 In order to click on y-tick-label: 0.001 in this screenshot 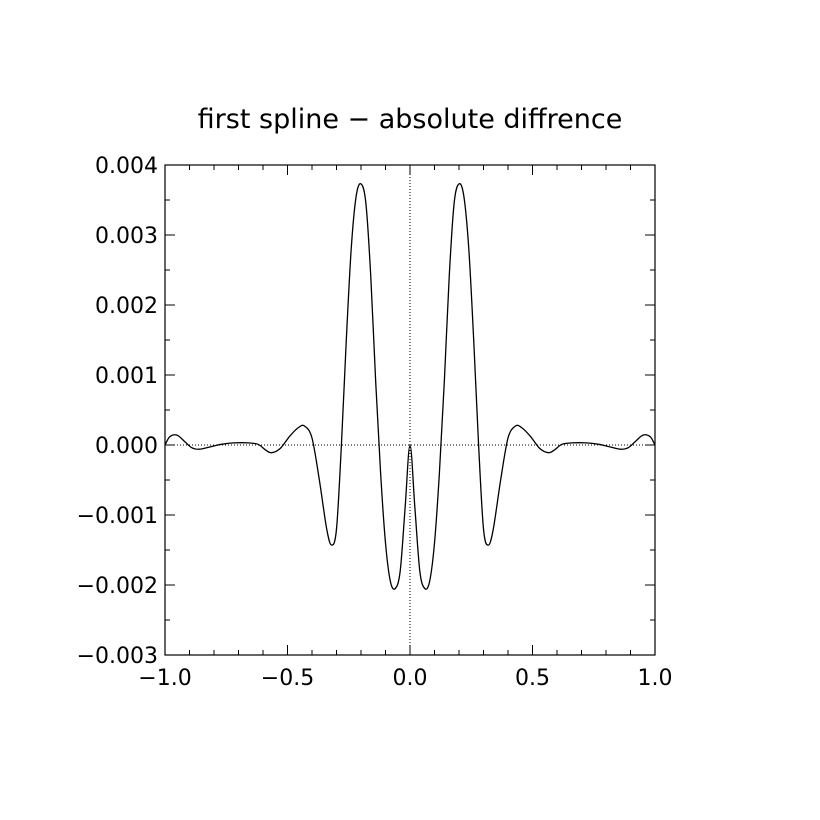, I will do `click(126, 376)`.